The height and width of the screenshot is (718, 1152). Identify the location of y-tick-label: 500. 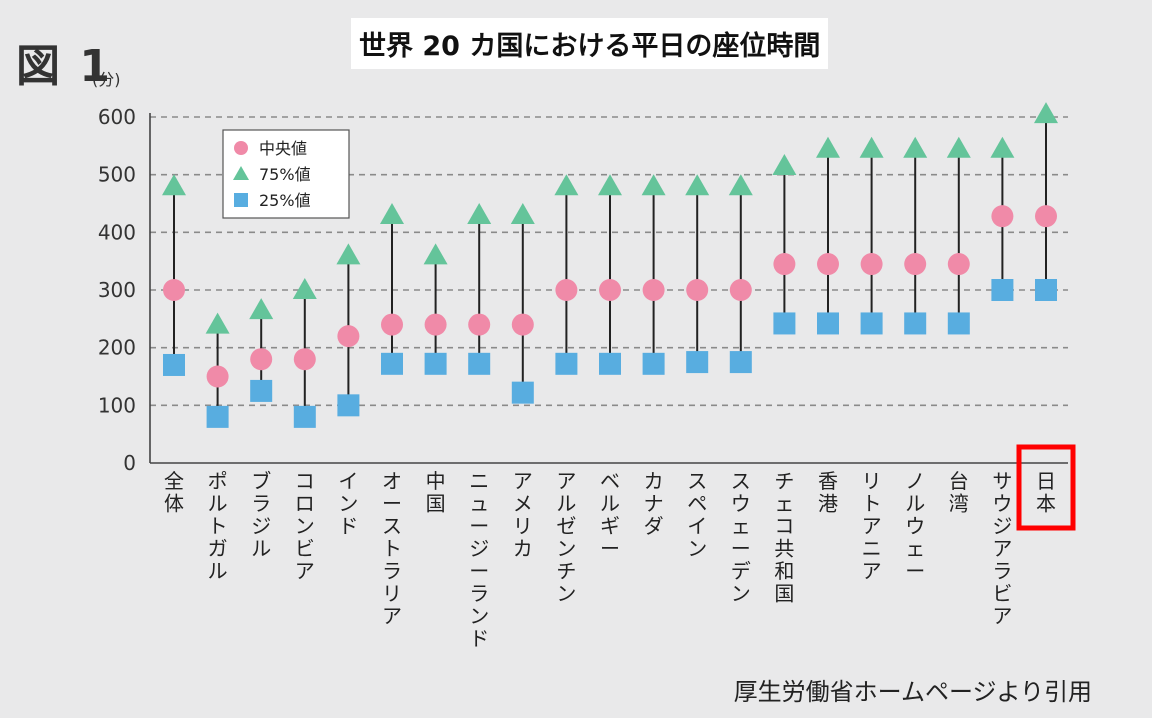
(117, 175).